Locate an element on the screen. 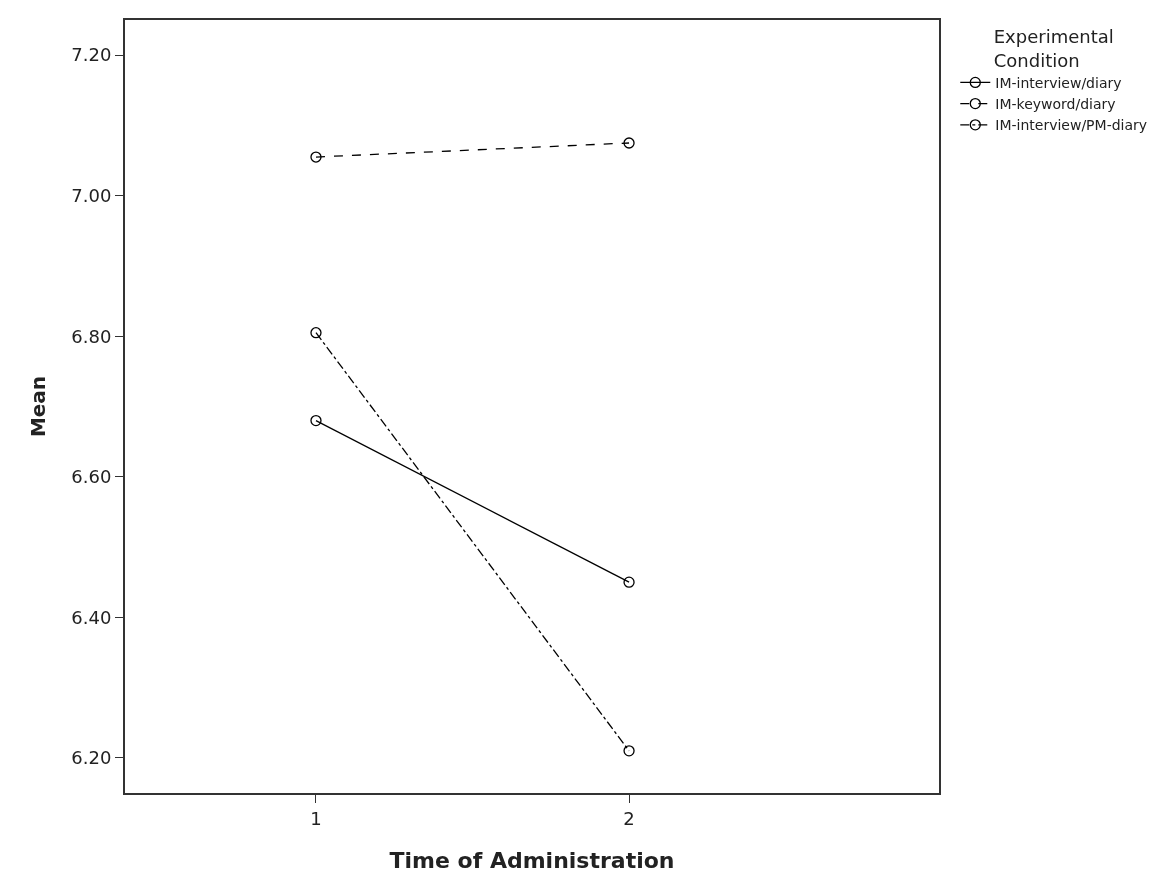 Image resolution: width=1164 pixels, height=889 pixels. legend-label: IM-keyword/diary is located at coordinates (1055, 104).